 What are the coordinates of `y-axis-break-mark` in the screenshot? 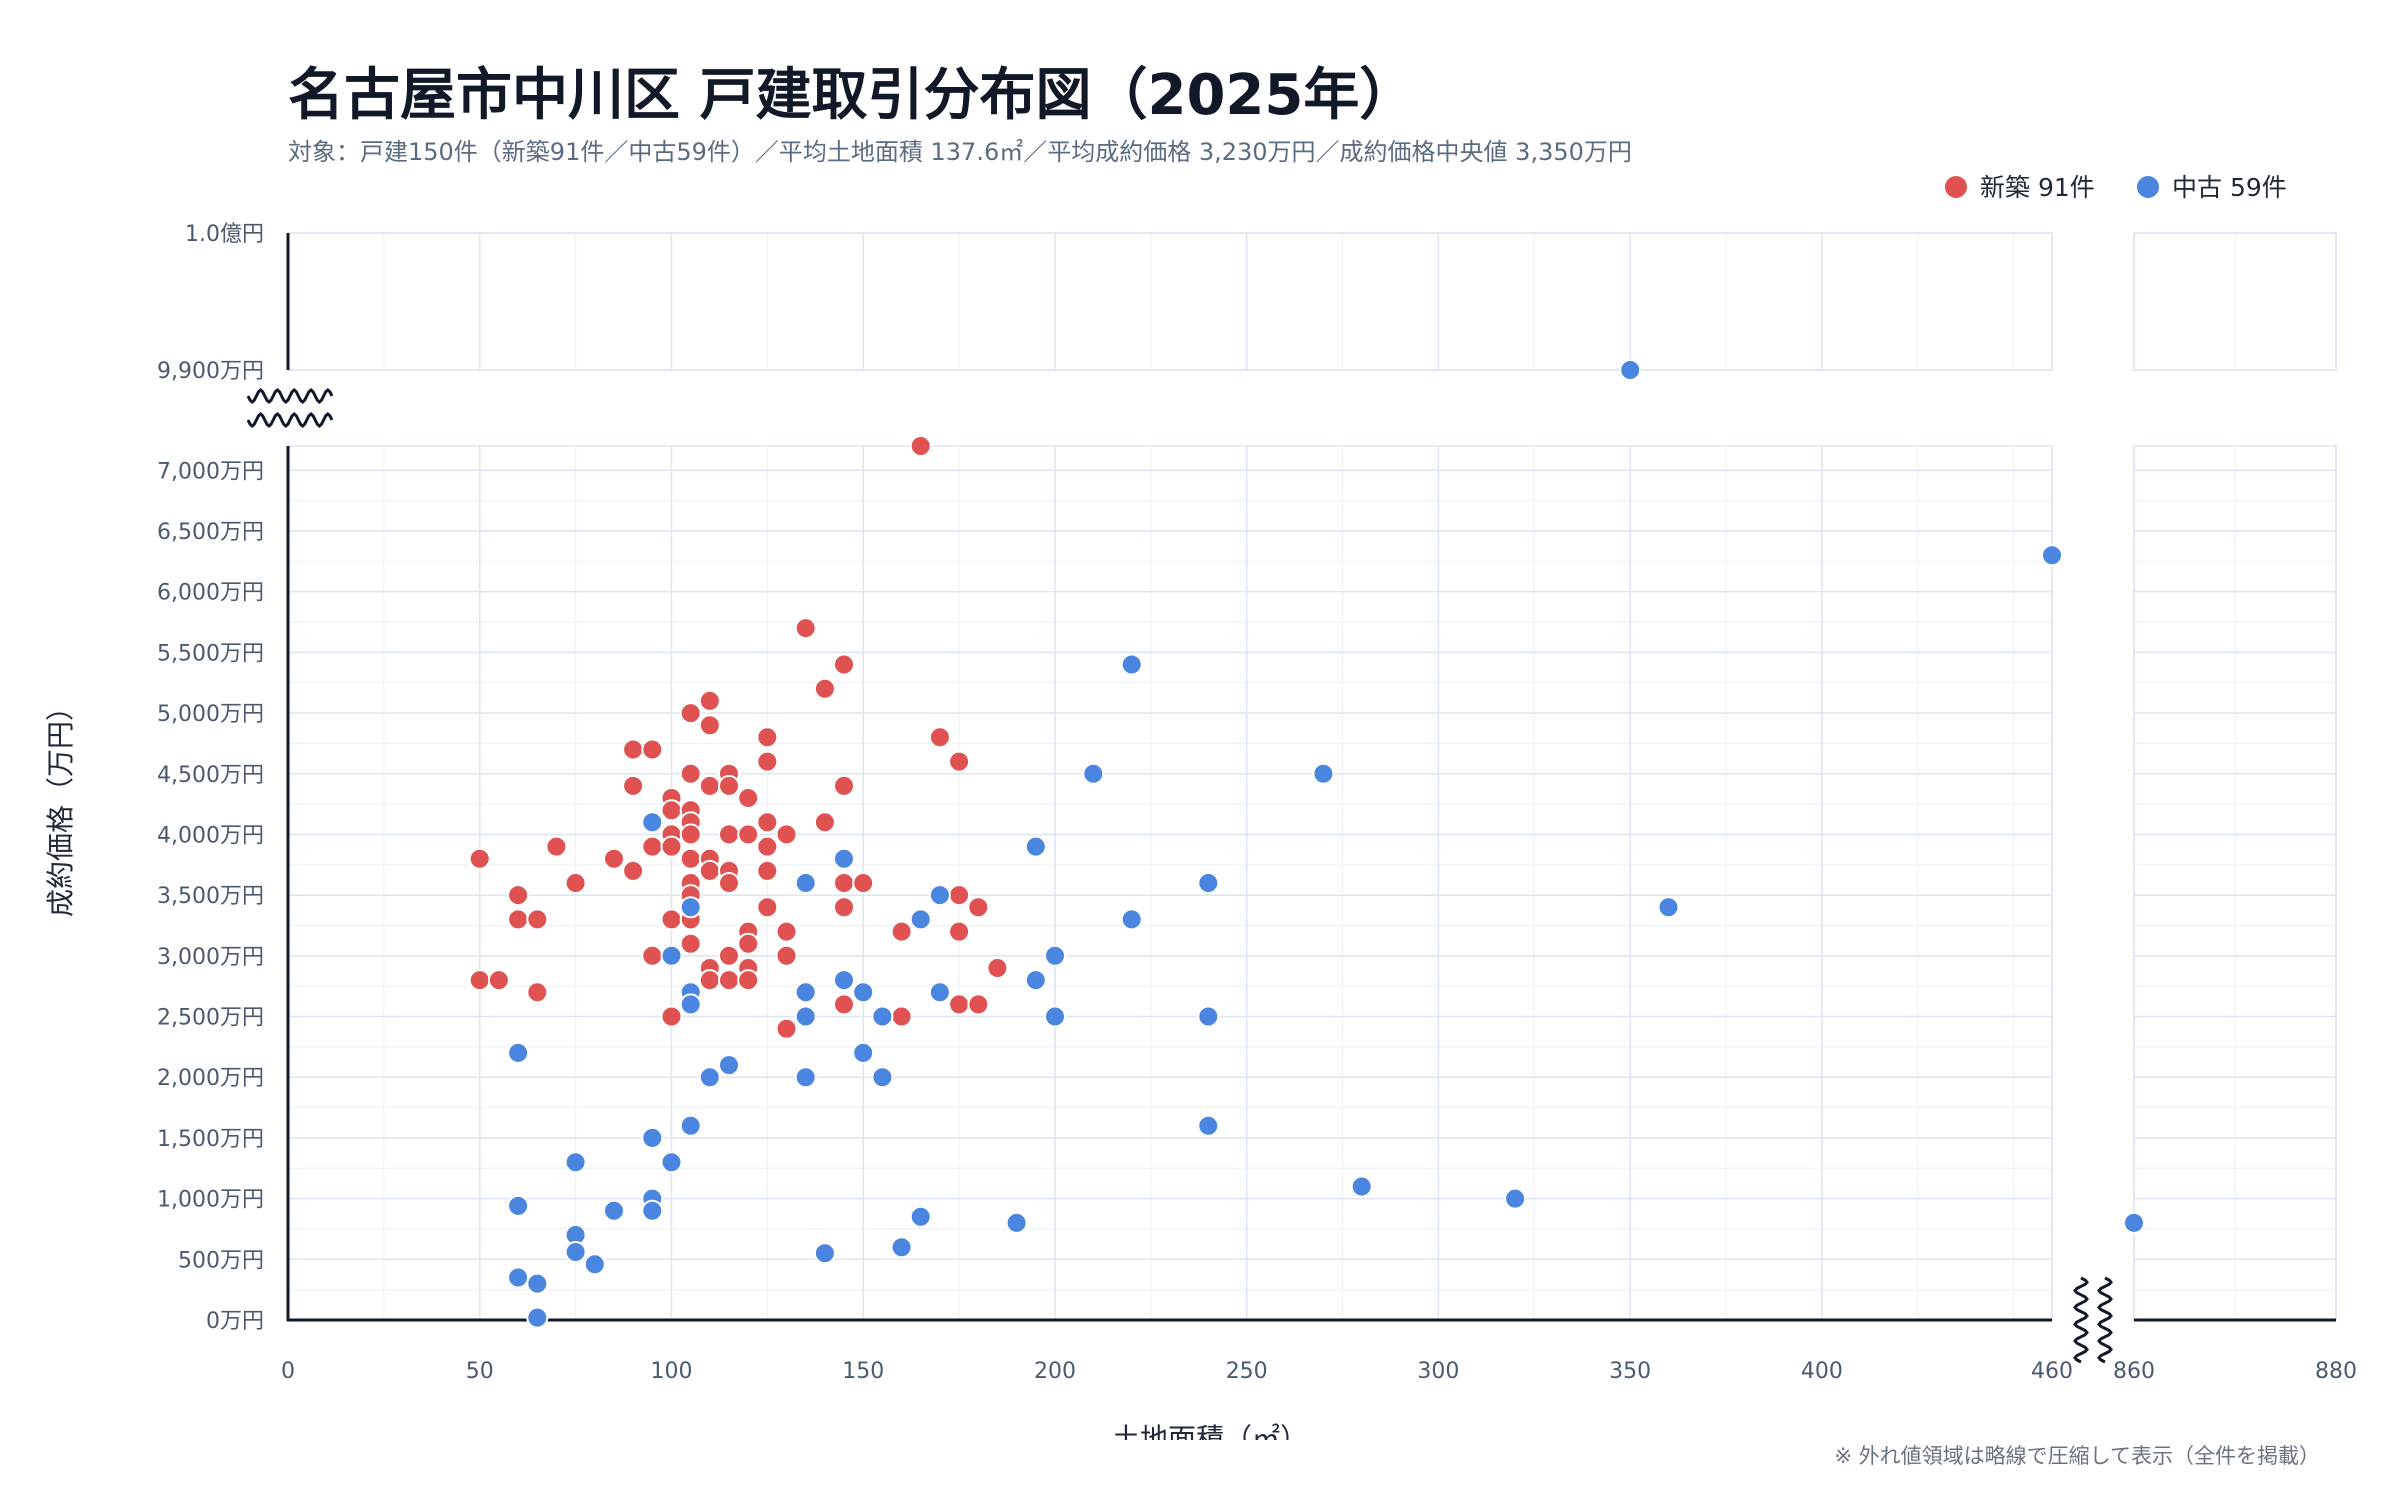 It's located at (290, 396).